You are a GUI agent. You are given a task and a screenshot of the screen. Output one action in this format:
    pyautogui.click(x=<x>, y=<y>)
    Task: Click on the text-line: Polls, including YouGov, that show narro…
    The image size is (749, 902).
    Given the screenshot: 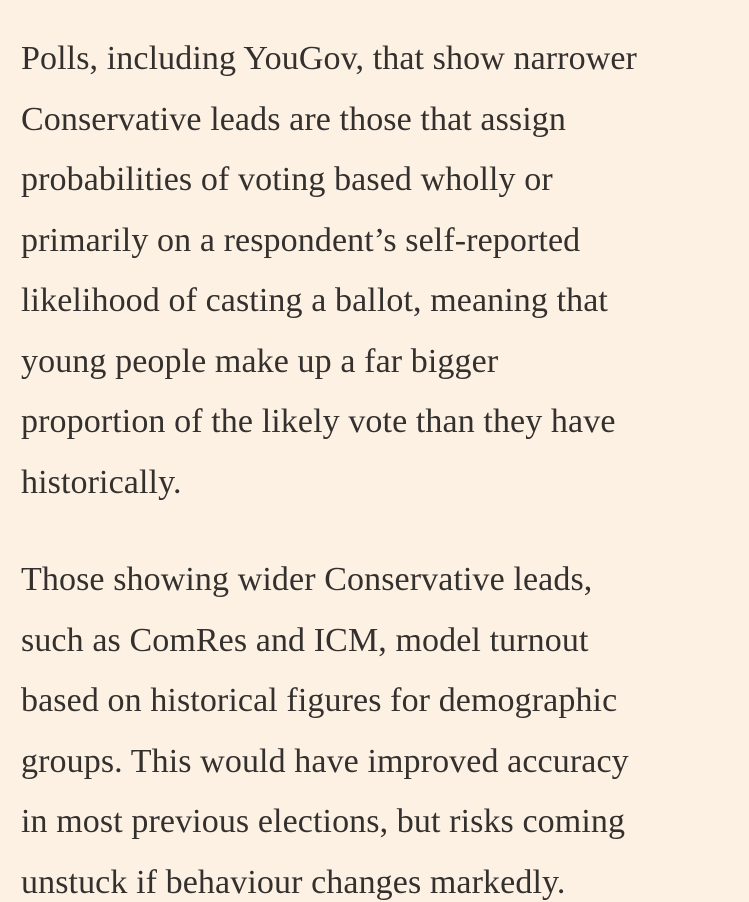 What is the action you would take?
    pyautogui.click(x=329, y=58)
    